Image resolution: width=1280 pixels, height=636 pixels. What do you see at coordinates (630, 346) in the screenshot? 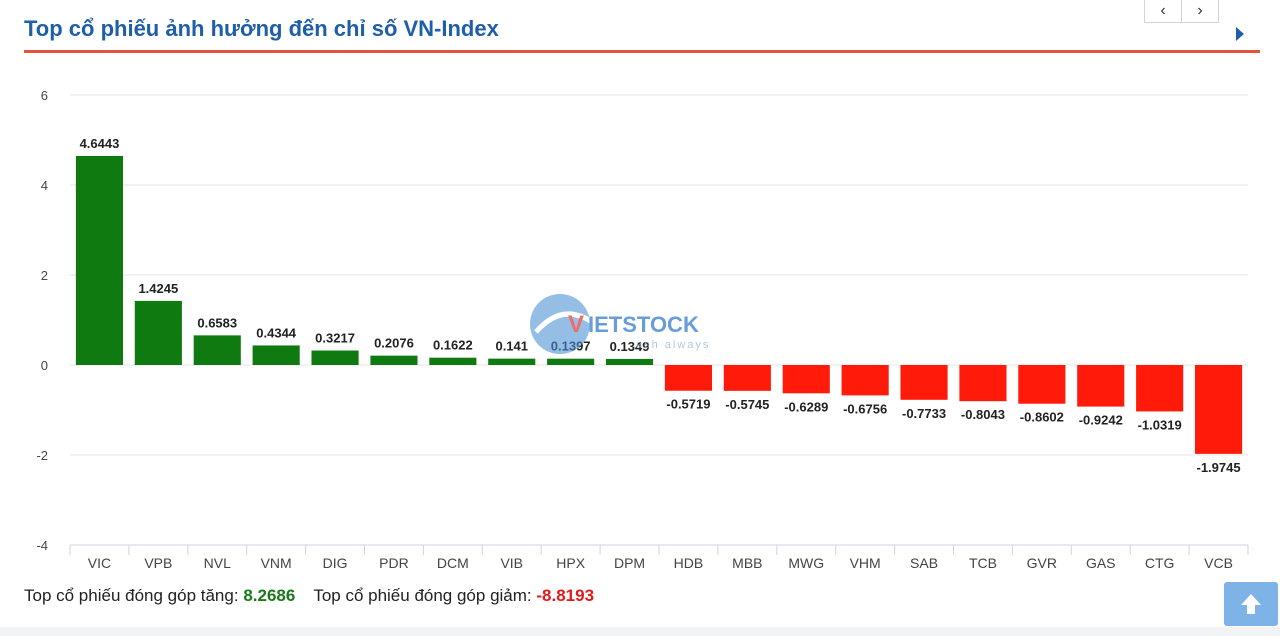
I see `data-label: 0.1349` at bounding box center [630, 346].